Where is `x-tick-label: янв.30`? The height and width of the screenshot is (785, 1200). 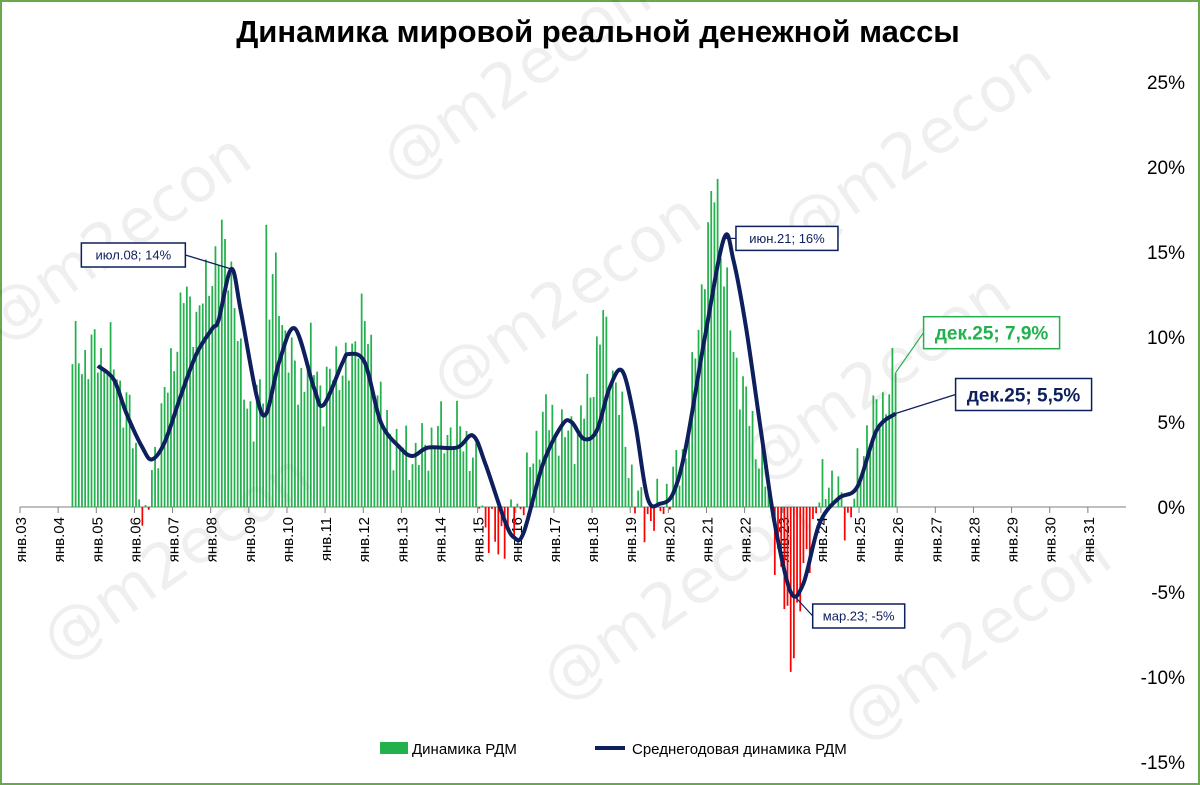
x-tick-label: янв.30 is located at coordinates (1051, 539).